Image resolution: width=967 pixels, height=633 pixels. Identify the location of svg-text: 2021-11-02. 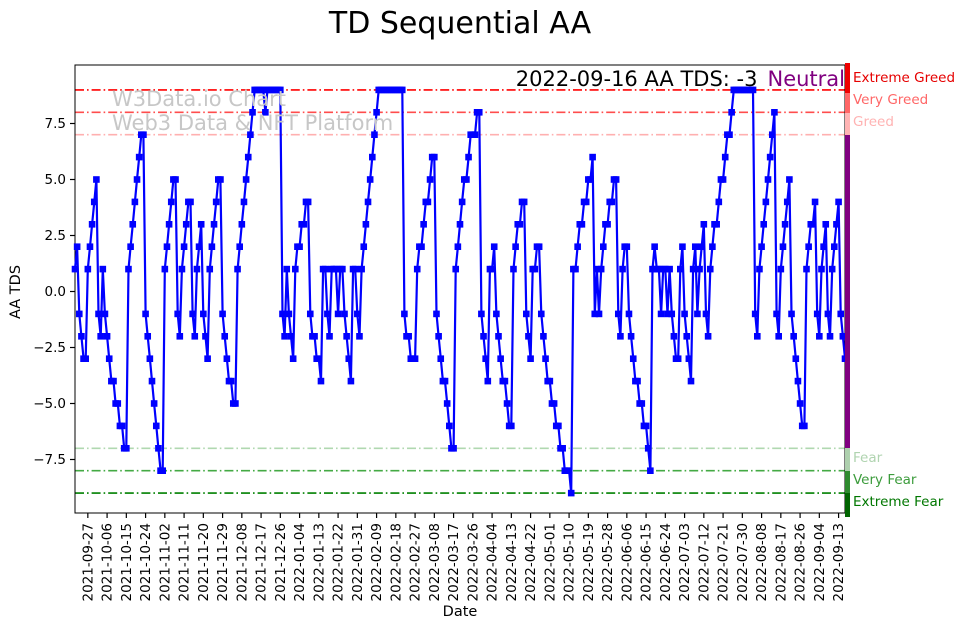
(165, 562).